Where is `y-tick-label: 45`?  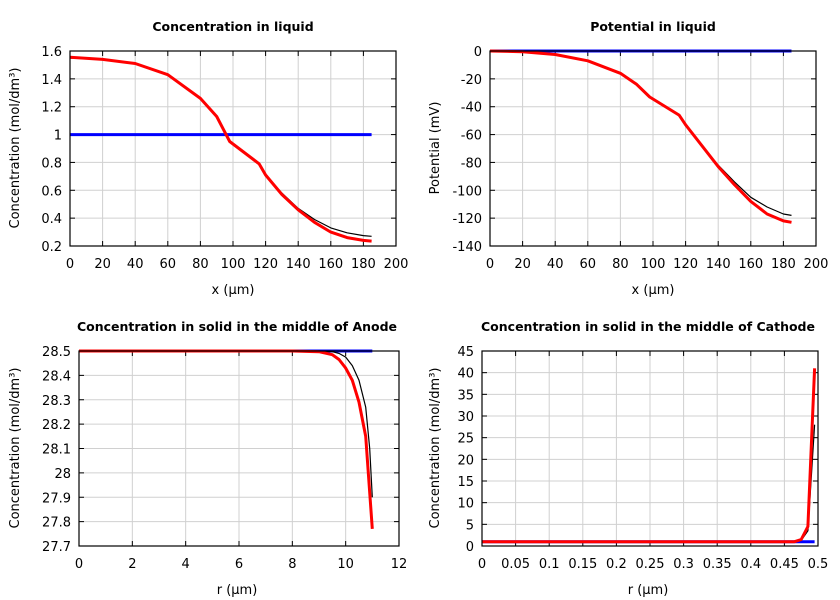 y-tick-label: 45 is located at coordinates (465, 352).